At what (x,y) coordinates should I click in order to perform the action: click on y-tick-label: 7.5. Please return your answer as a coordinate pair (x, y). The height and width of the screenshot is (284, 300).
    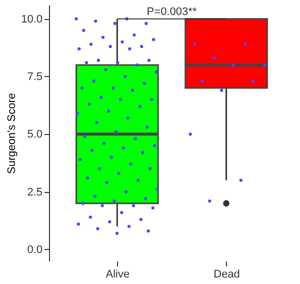
    Looking at the image, I should click on (34, 76).